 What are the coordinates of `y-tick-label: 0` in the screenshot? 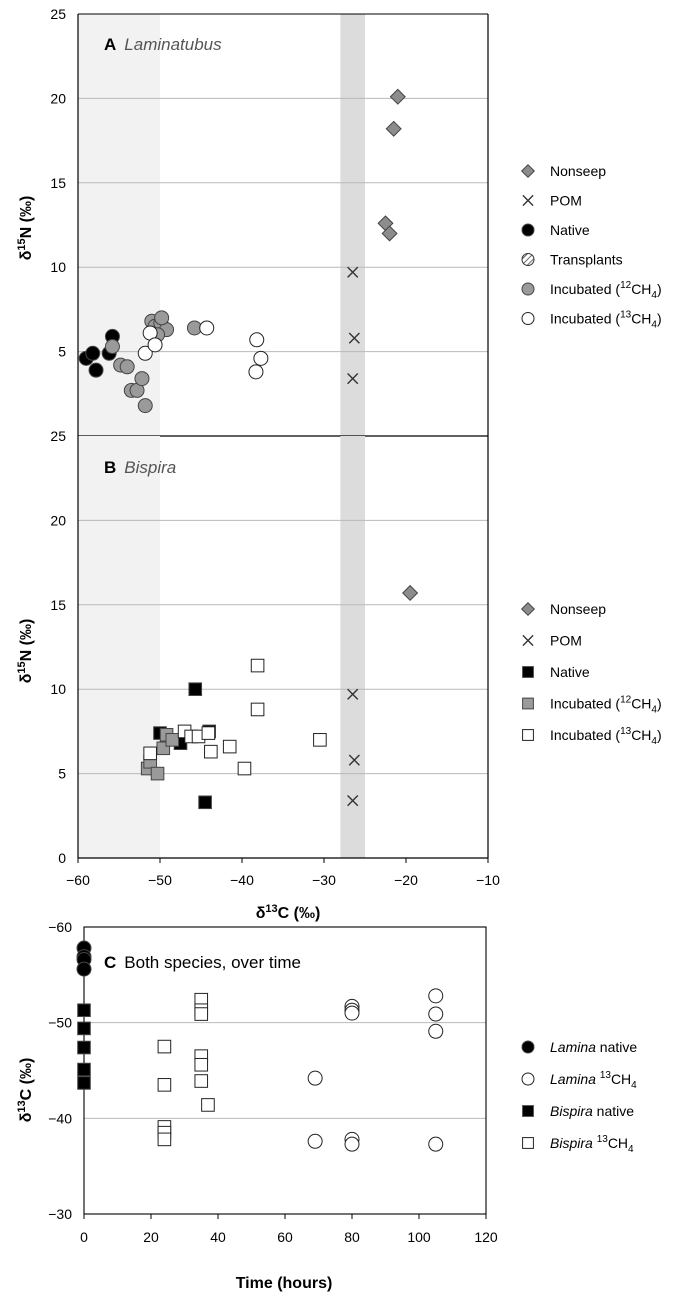 It's located at (62, 858).